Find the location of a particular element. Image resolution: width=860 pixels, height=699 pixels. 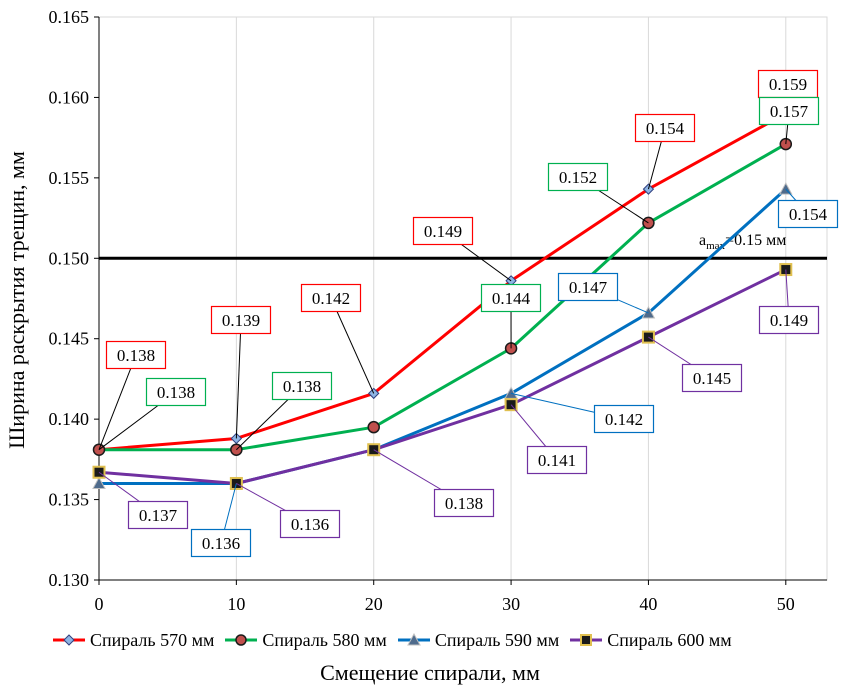

legend-marker-square-icon is located at coordinates (586, 640).